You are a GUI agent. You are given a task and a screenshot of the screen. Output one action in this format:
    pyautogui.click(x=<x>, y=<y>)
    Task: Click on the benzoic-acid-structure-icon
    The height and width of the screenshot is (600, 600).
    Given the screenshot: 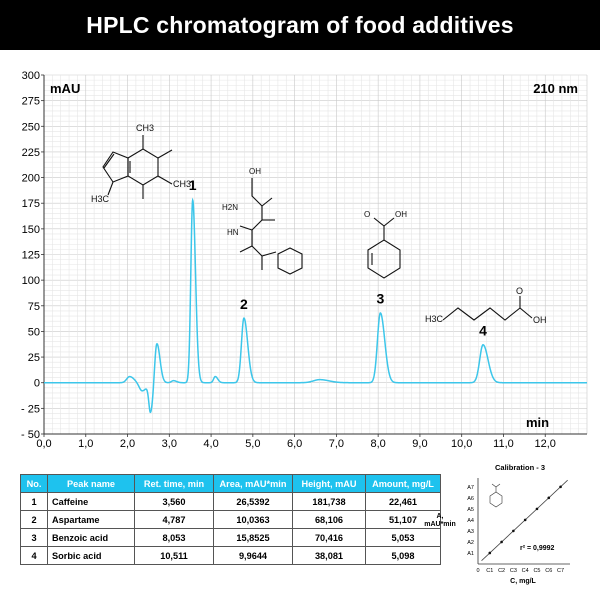 What is the action you would take?
    pyautogui.click(x=384, y=248)
    